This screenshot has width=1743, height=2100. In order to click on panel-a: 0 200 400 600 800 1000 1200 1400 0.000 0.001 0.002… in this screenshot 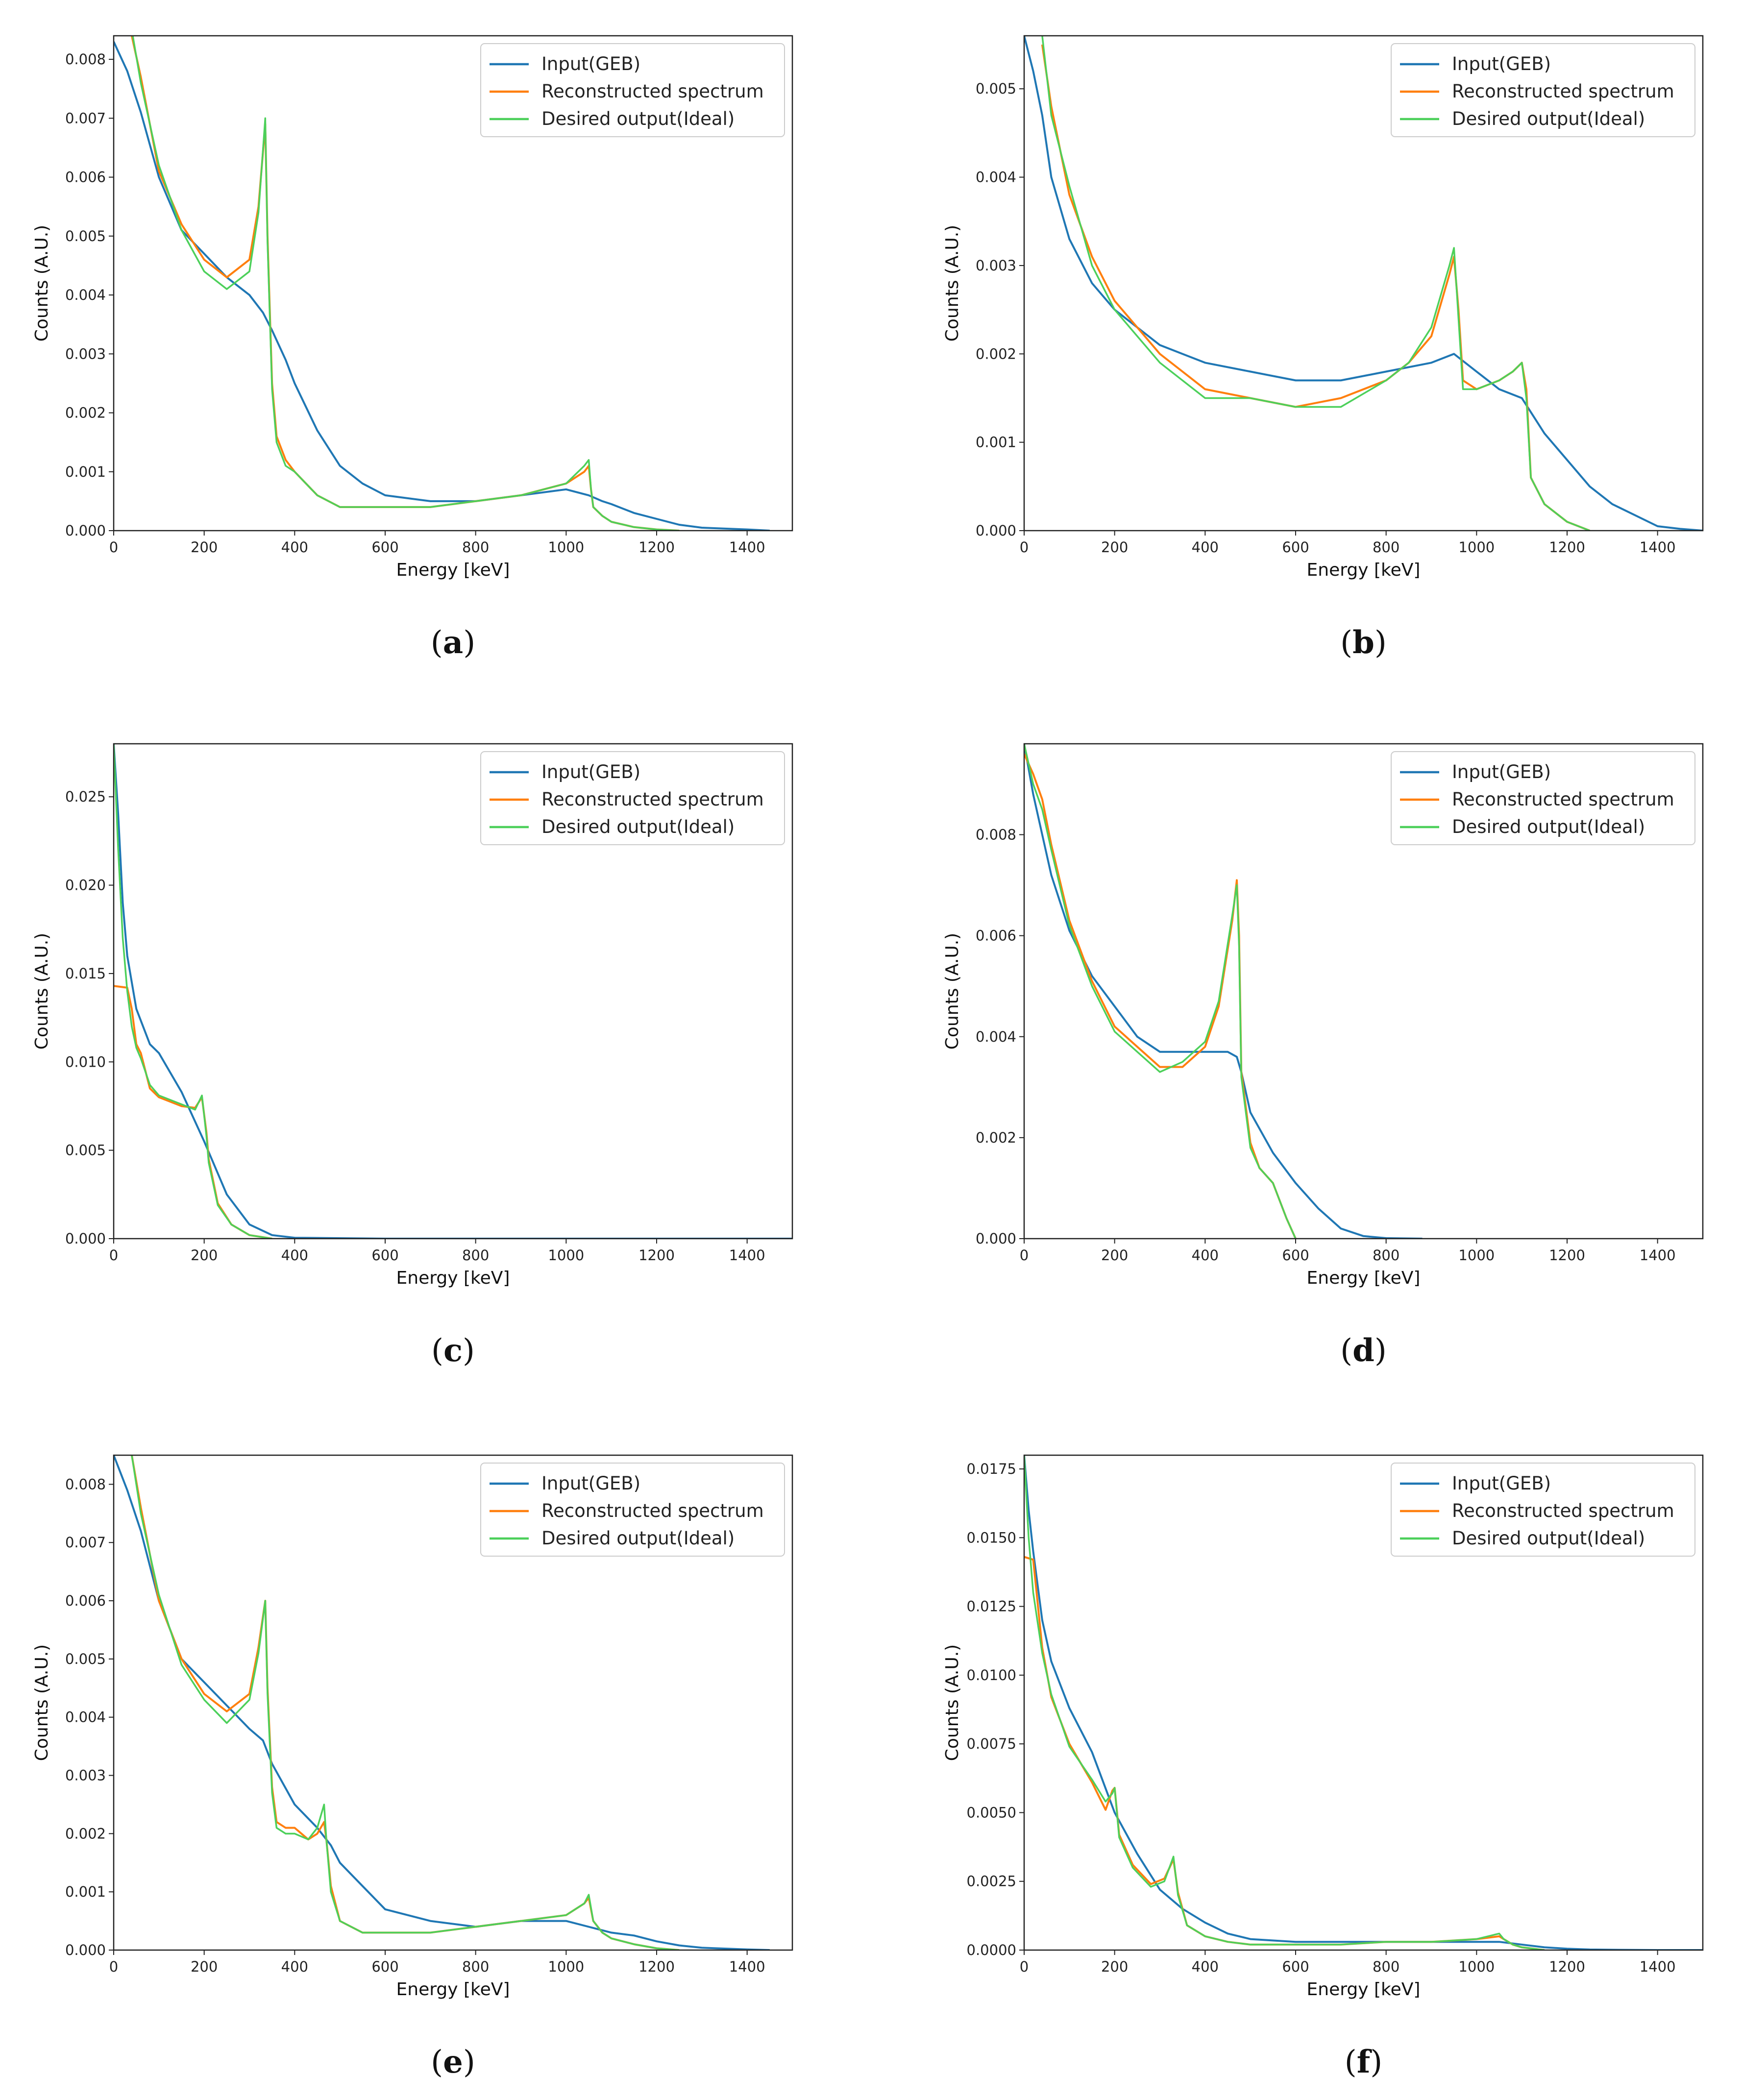, I will do `click(412, 348)`.